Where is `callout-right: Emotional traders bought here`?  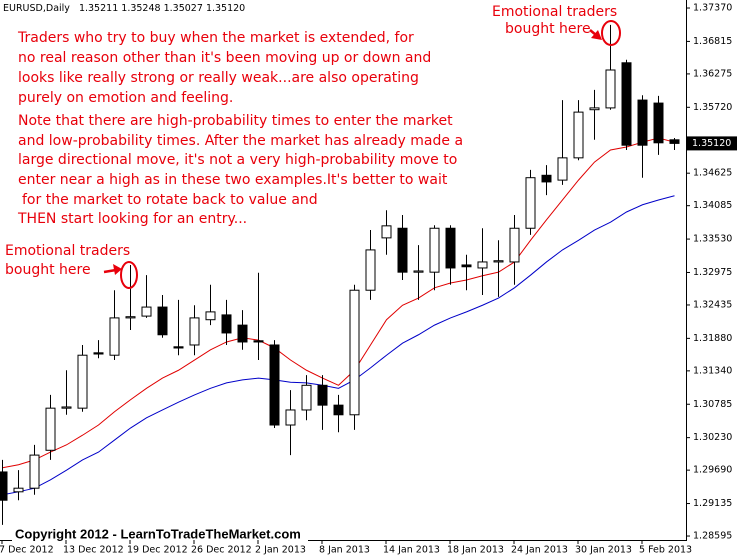
callout-right: Emotional traders bought here is located at coordinates (556, 25).